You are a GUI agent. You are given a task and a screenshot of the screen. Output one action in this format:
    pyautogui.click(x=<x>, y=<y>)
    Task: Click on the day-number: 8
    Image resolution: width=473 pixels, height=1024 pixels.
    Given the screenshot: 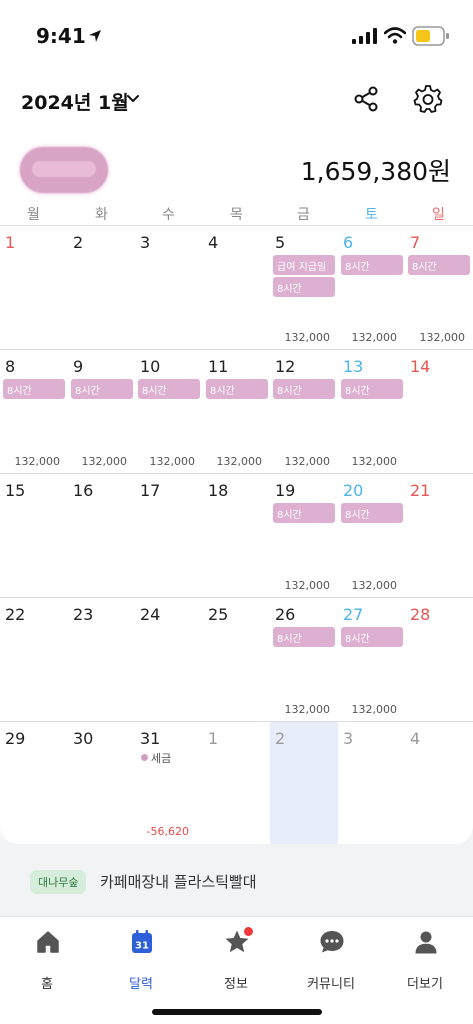 What is the action you would take?
    pyautogui.click(x=10, y=366)
    